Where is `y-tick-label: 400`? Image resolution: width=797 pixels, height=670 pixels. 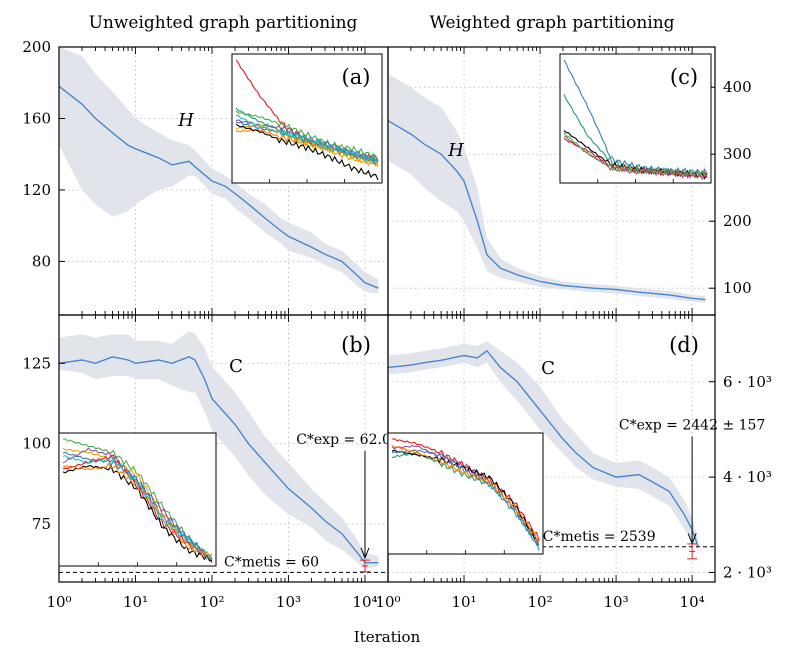
y-tick-label: 400 is located at coordinates (737, 87).